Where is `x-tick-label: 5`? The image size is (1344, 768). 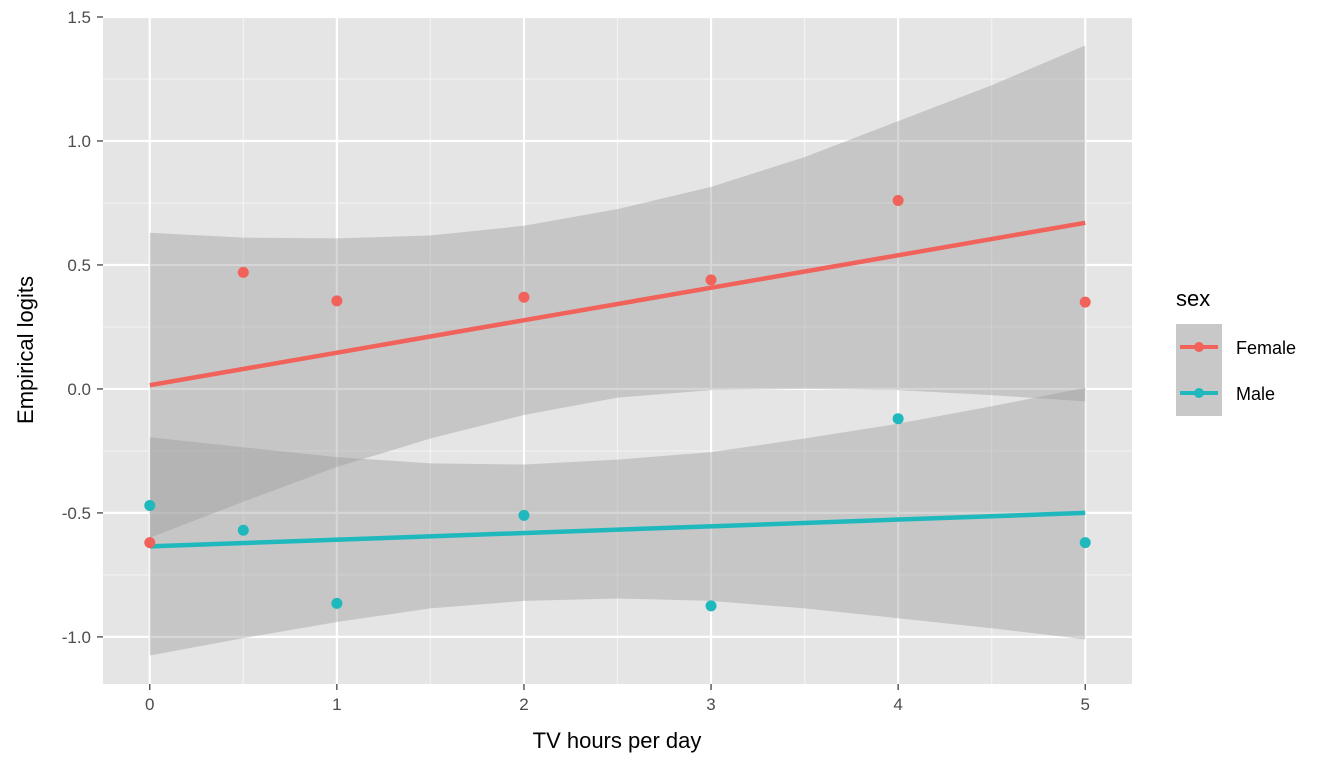 x-tick-label: 5 is located at coordinates (1084, 704).